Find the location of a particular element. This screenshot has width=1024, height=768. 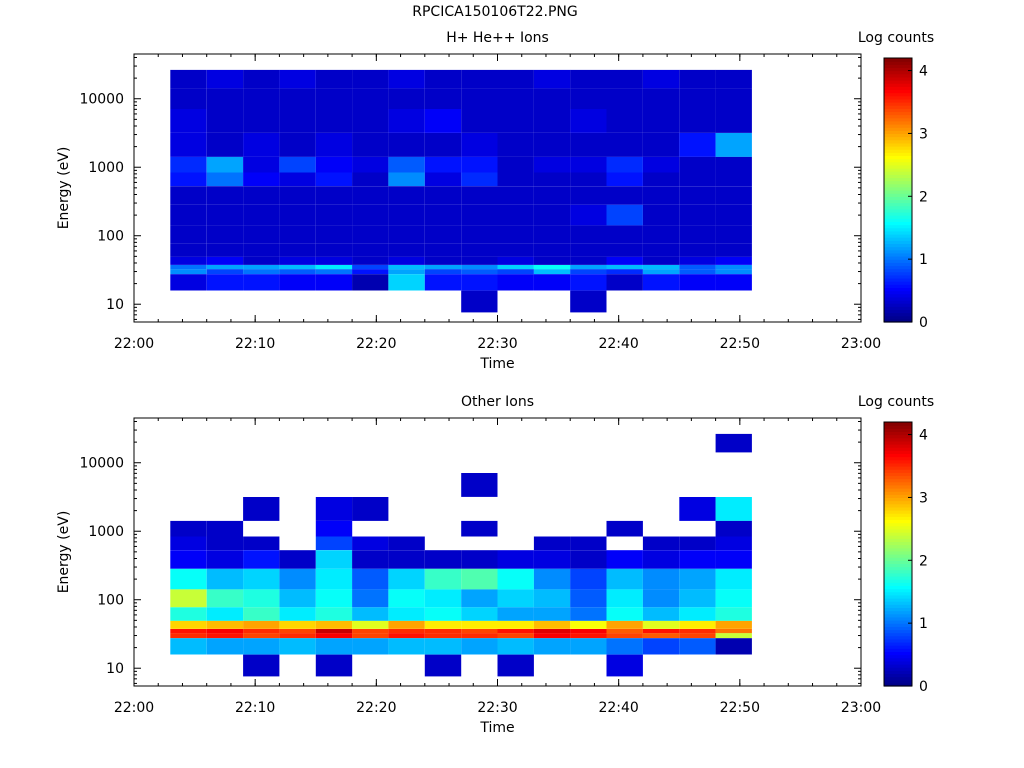

x-tick-label: 22:00 is located at coordinates (134, 344).